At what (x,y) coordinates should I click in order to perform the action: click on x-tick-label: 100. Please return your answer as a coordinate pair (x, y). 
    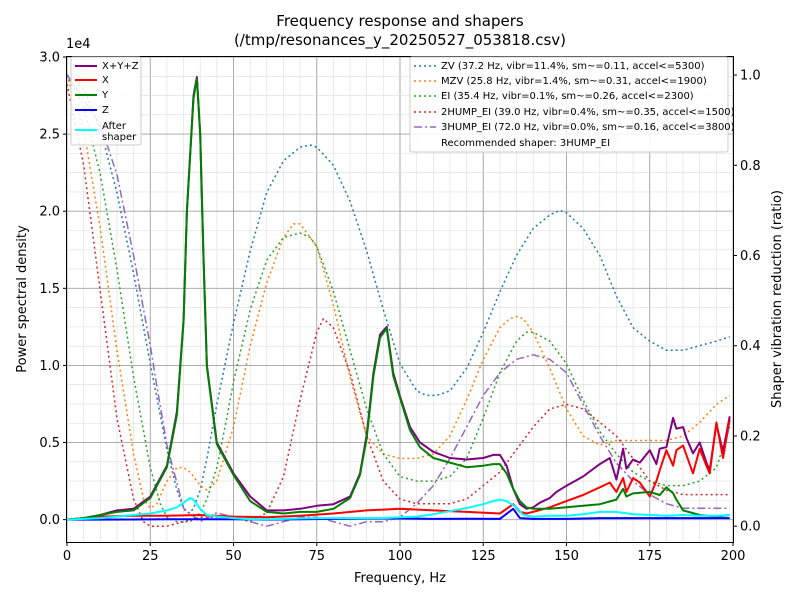
    Looking at the image, I should click on (400, 556).